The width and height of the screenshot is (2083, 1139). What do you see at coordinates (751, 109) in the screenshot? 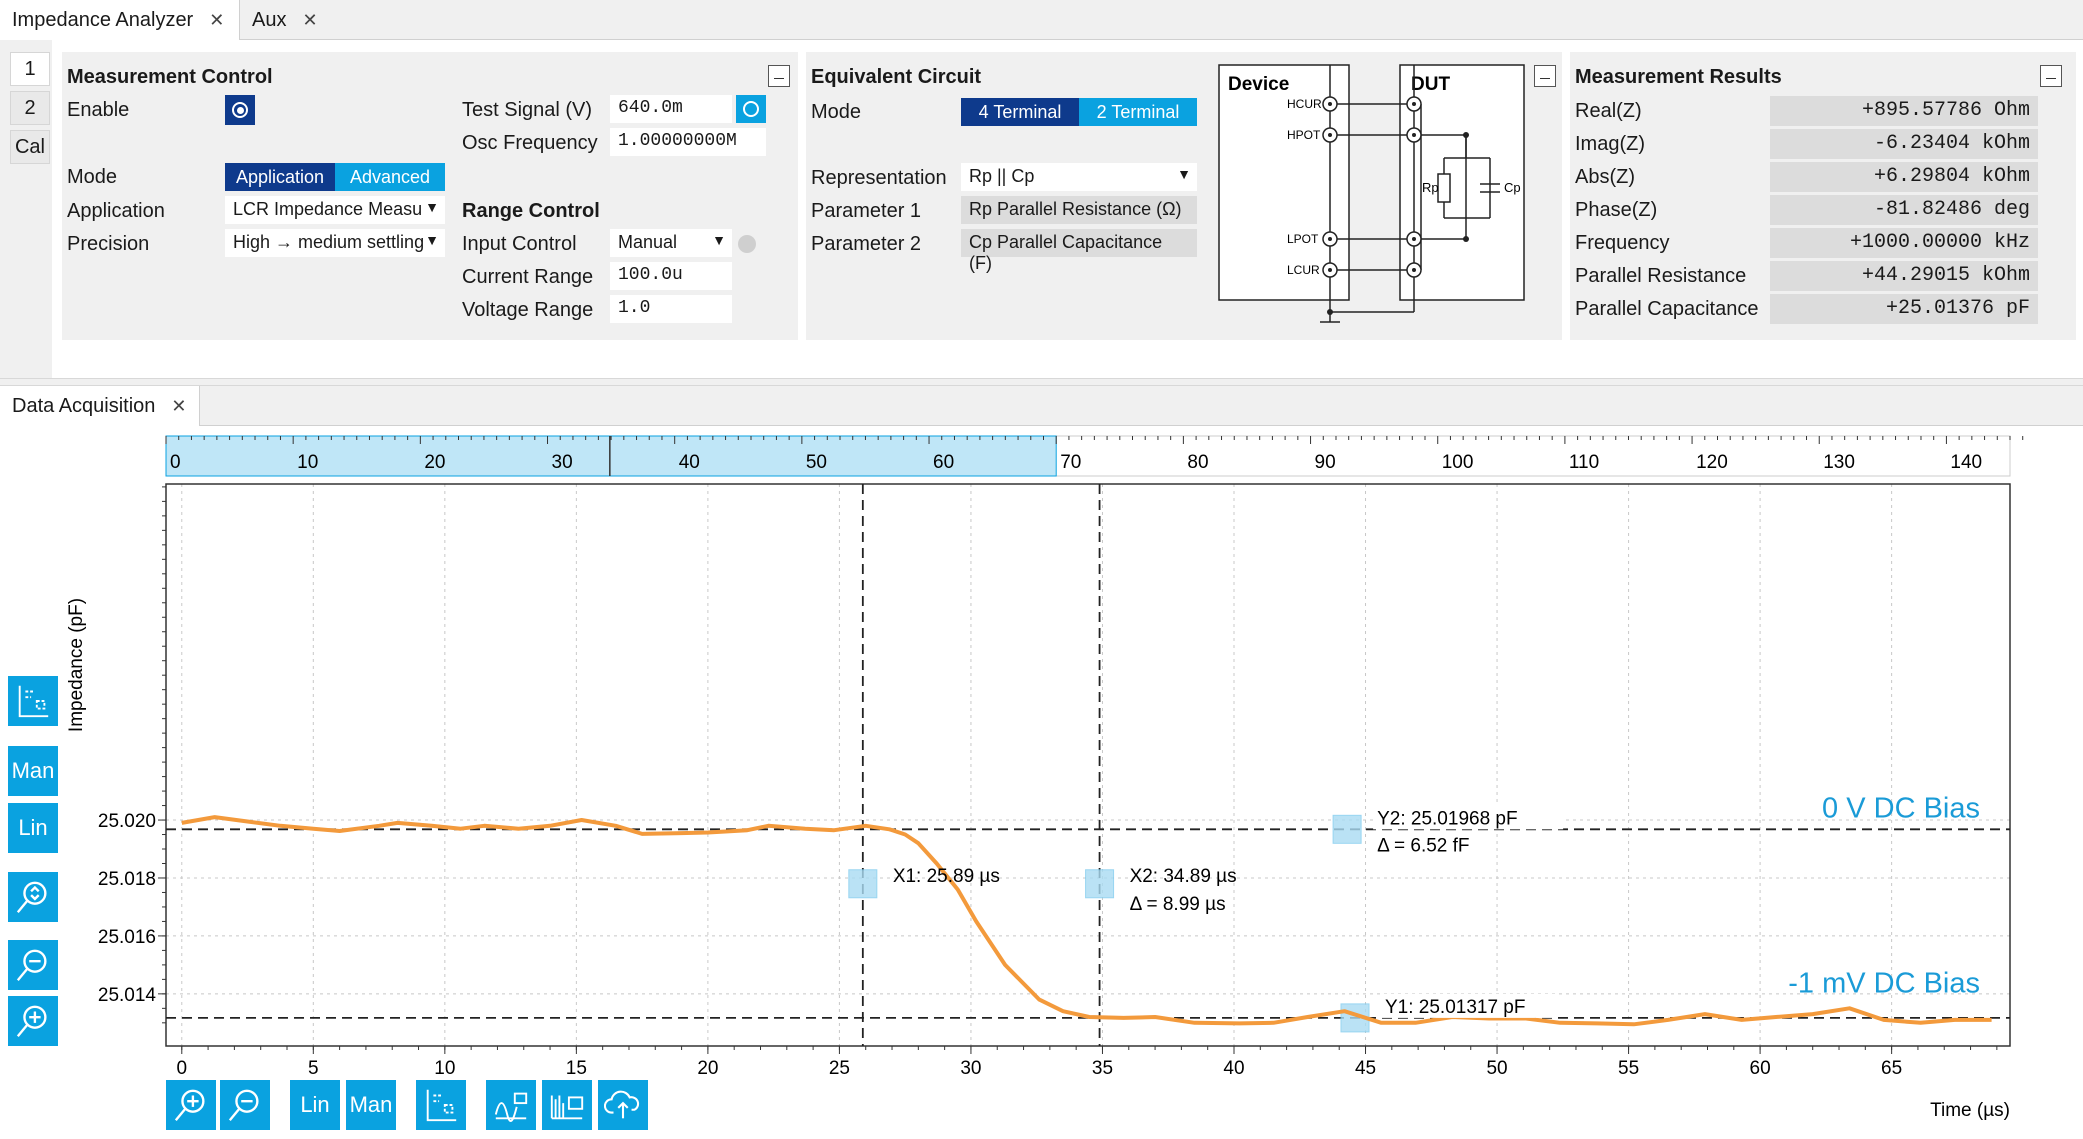
I see `test-signal-toggle` at bounding box center [751, 109].